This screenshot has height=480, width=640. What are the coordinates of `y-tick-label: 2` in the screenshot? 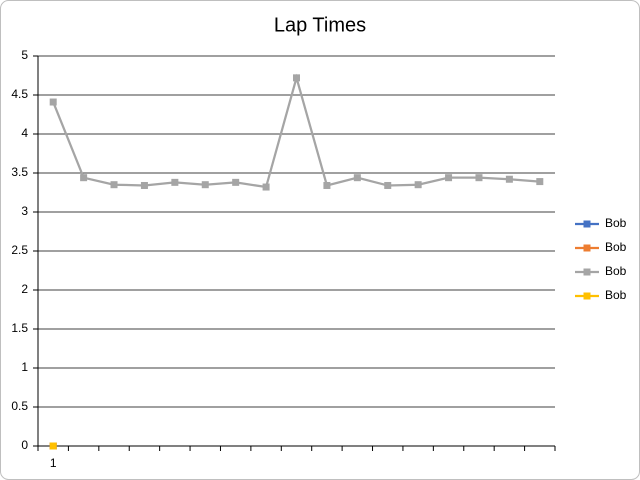 It's located at (24, 289).